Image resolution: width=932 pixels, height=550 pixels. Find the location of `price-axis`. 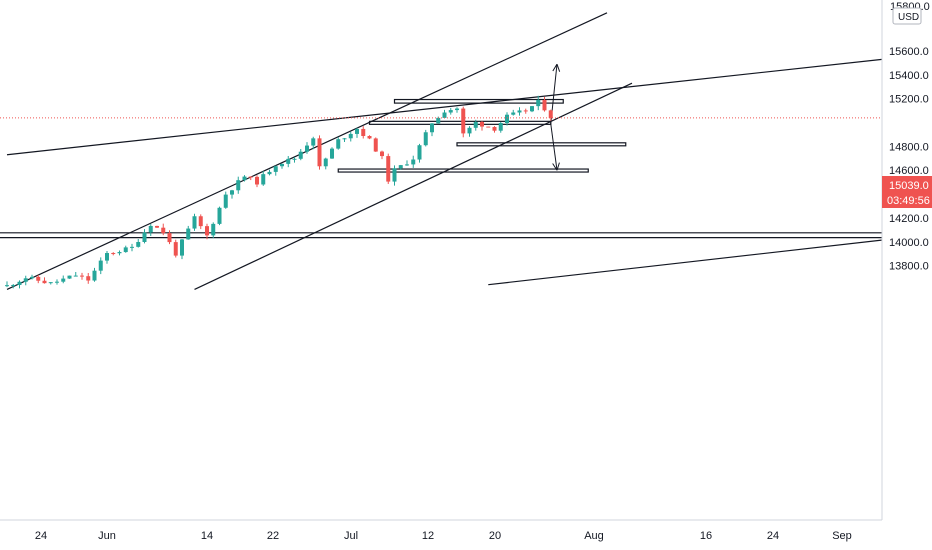

price-axis is located at coordinates (907, 260).